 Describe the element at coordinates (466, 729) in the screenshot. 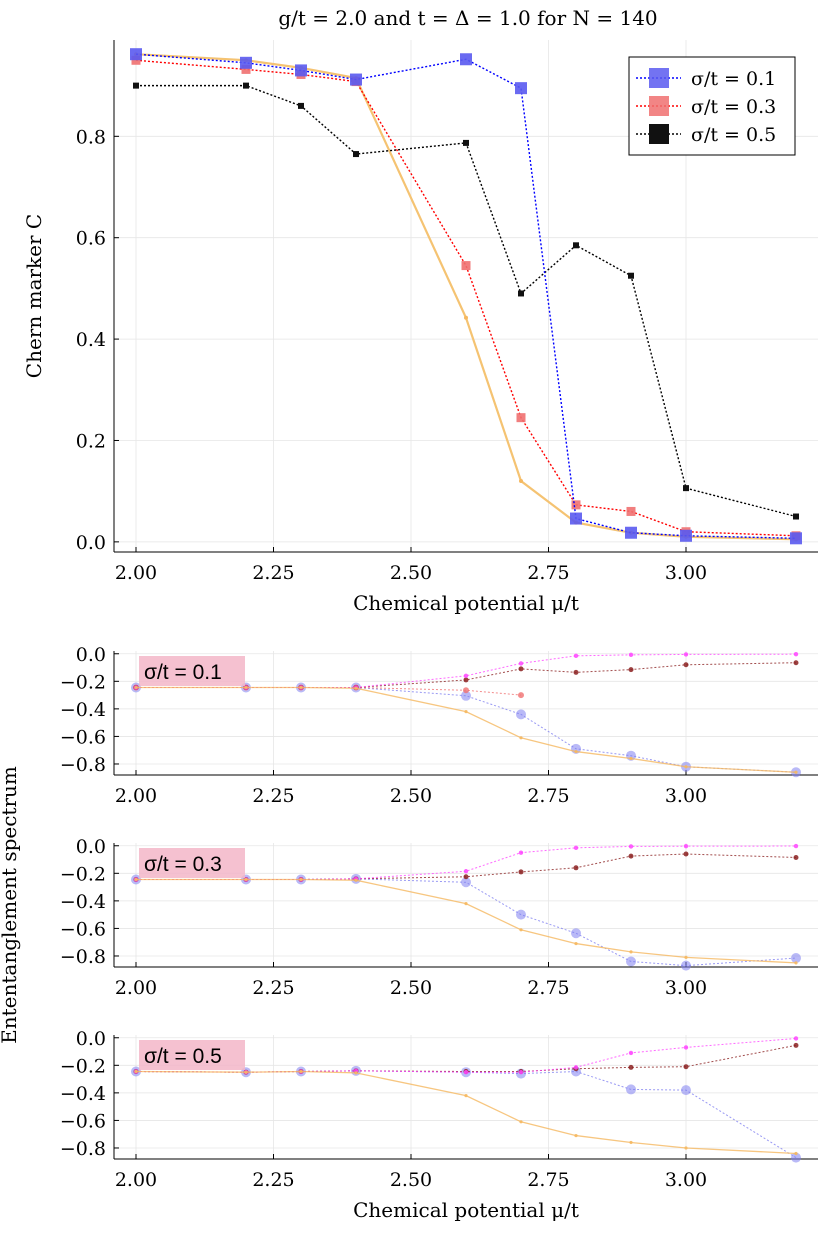

I see `series-line-orange` at that location.